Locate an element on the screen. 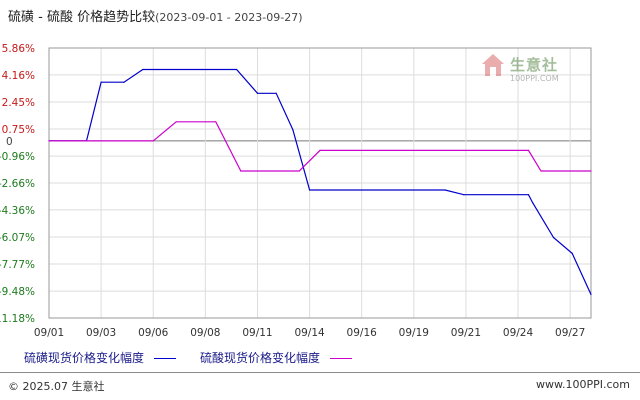 This screenshot has width=640, height=400. chart-title-text: 硫磺 - 硫酸 价格趋势比较 is located at coordinates (82, 17).